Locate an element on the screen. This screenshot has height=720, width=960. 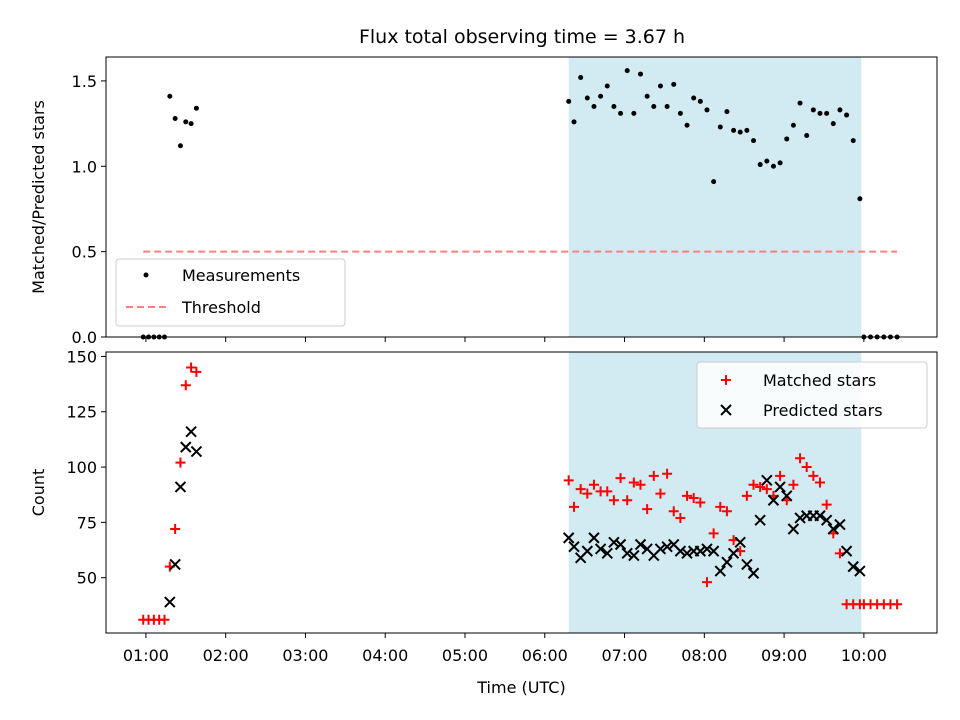
chart-title: Flux total observing time = 3.67 h is located at coordinates (522, 37).